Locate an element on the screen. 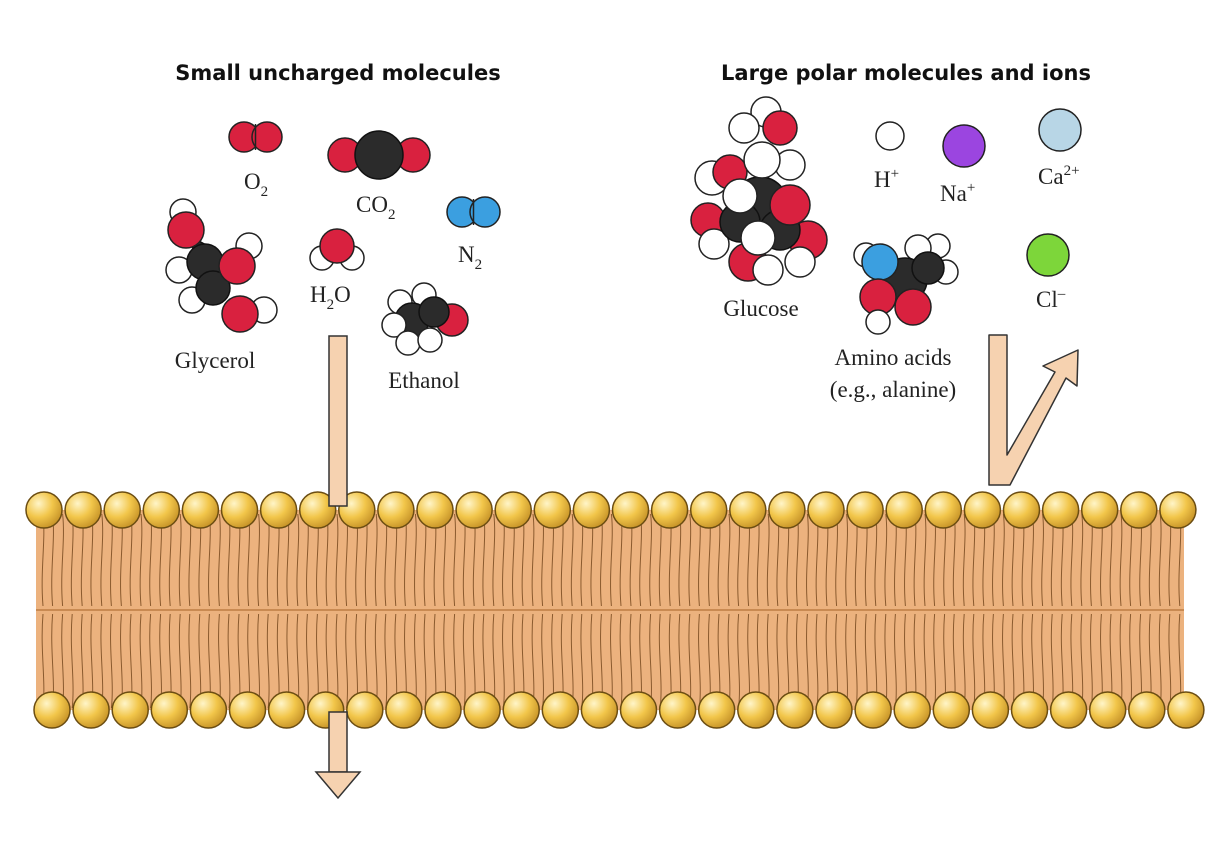  label-o2: O2 is located at coordinates (256, 184).